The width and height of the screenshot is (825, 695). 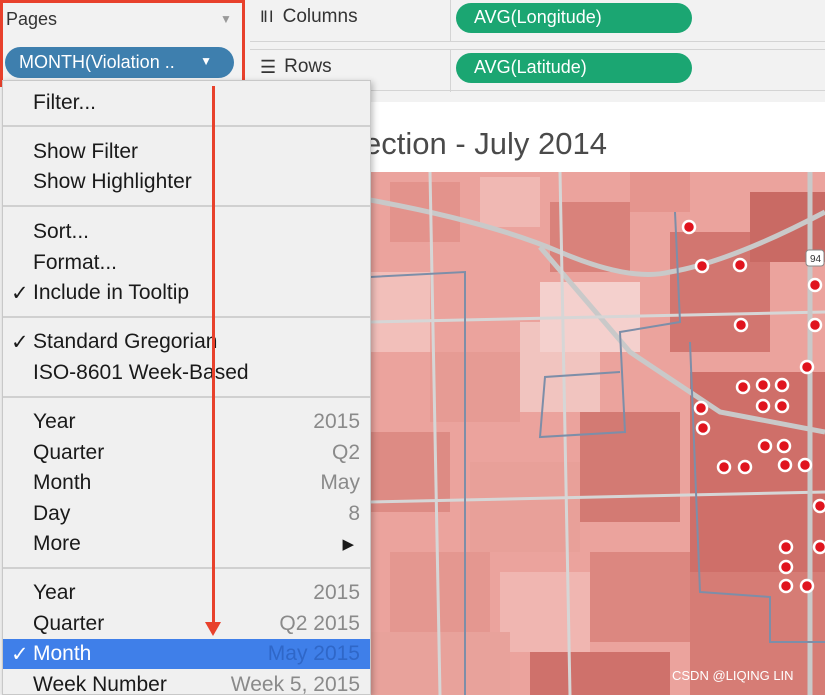 I want to click on menu-item-value: May 2015, so click(x=313, y=653).